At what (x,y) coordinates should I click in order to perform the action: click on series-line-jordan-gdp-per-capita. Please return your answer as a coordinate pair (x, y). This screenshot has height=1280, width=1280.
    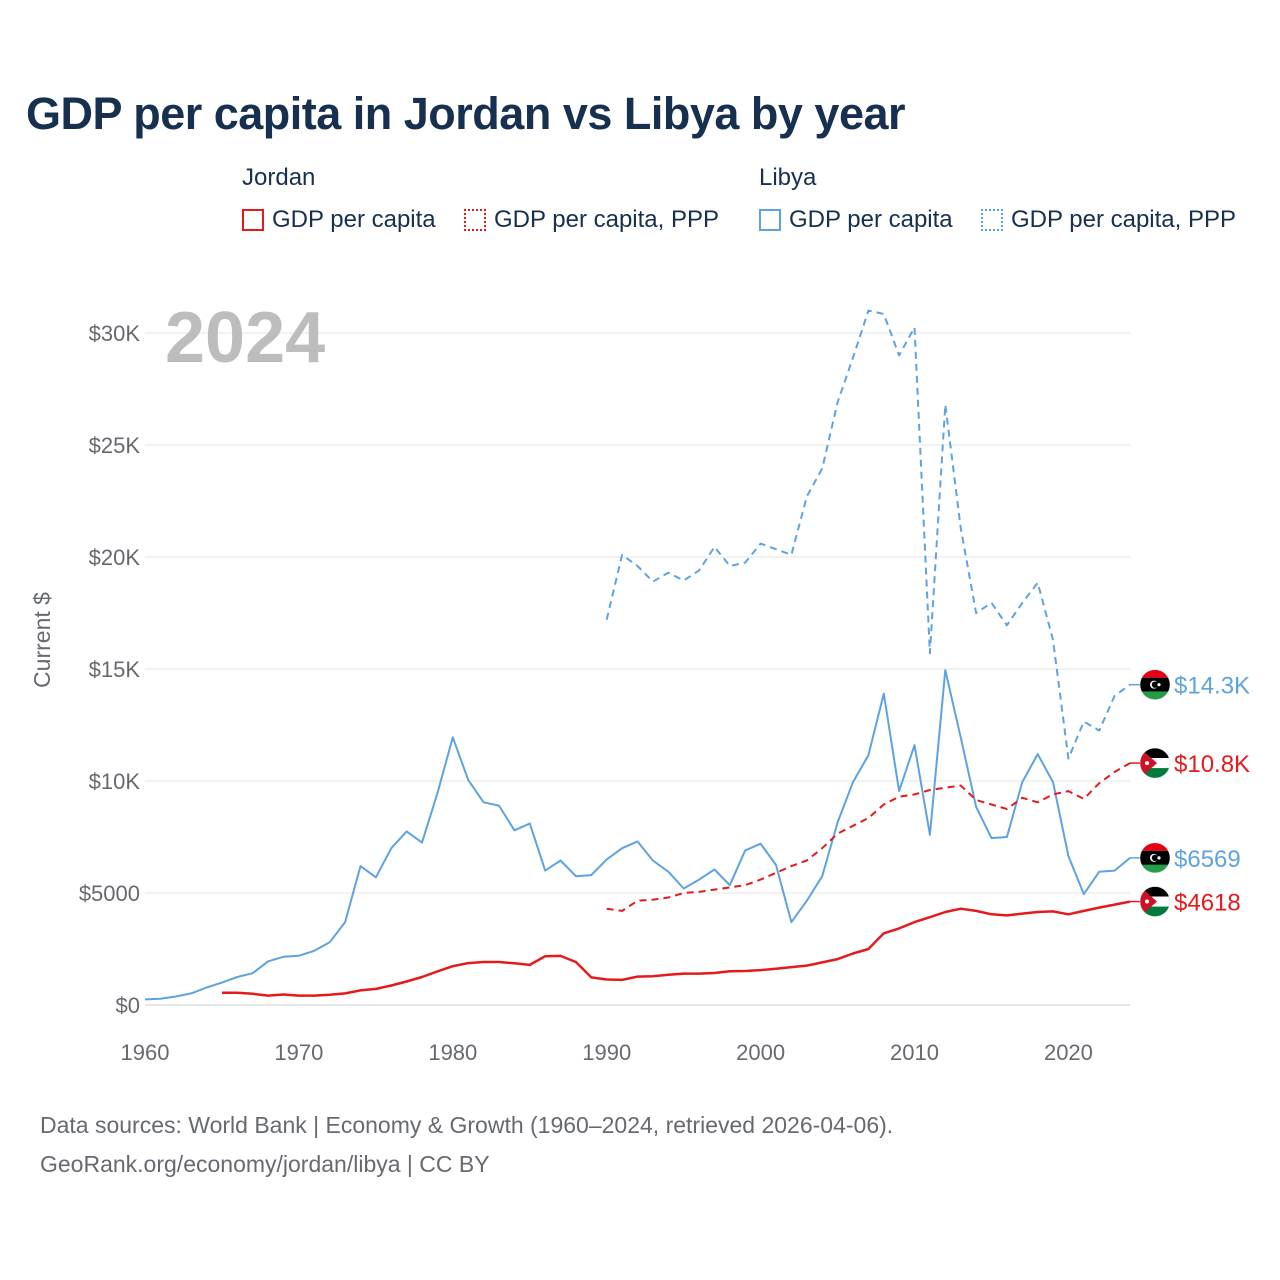
    Looking at the image, I should click on (676, 948).